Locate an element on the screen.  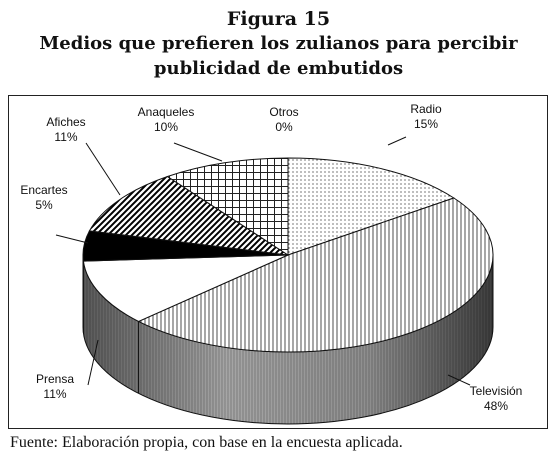
leader-line-anaqueles is located at coordinates (198, 152).